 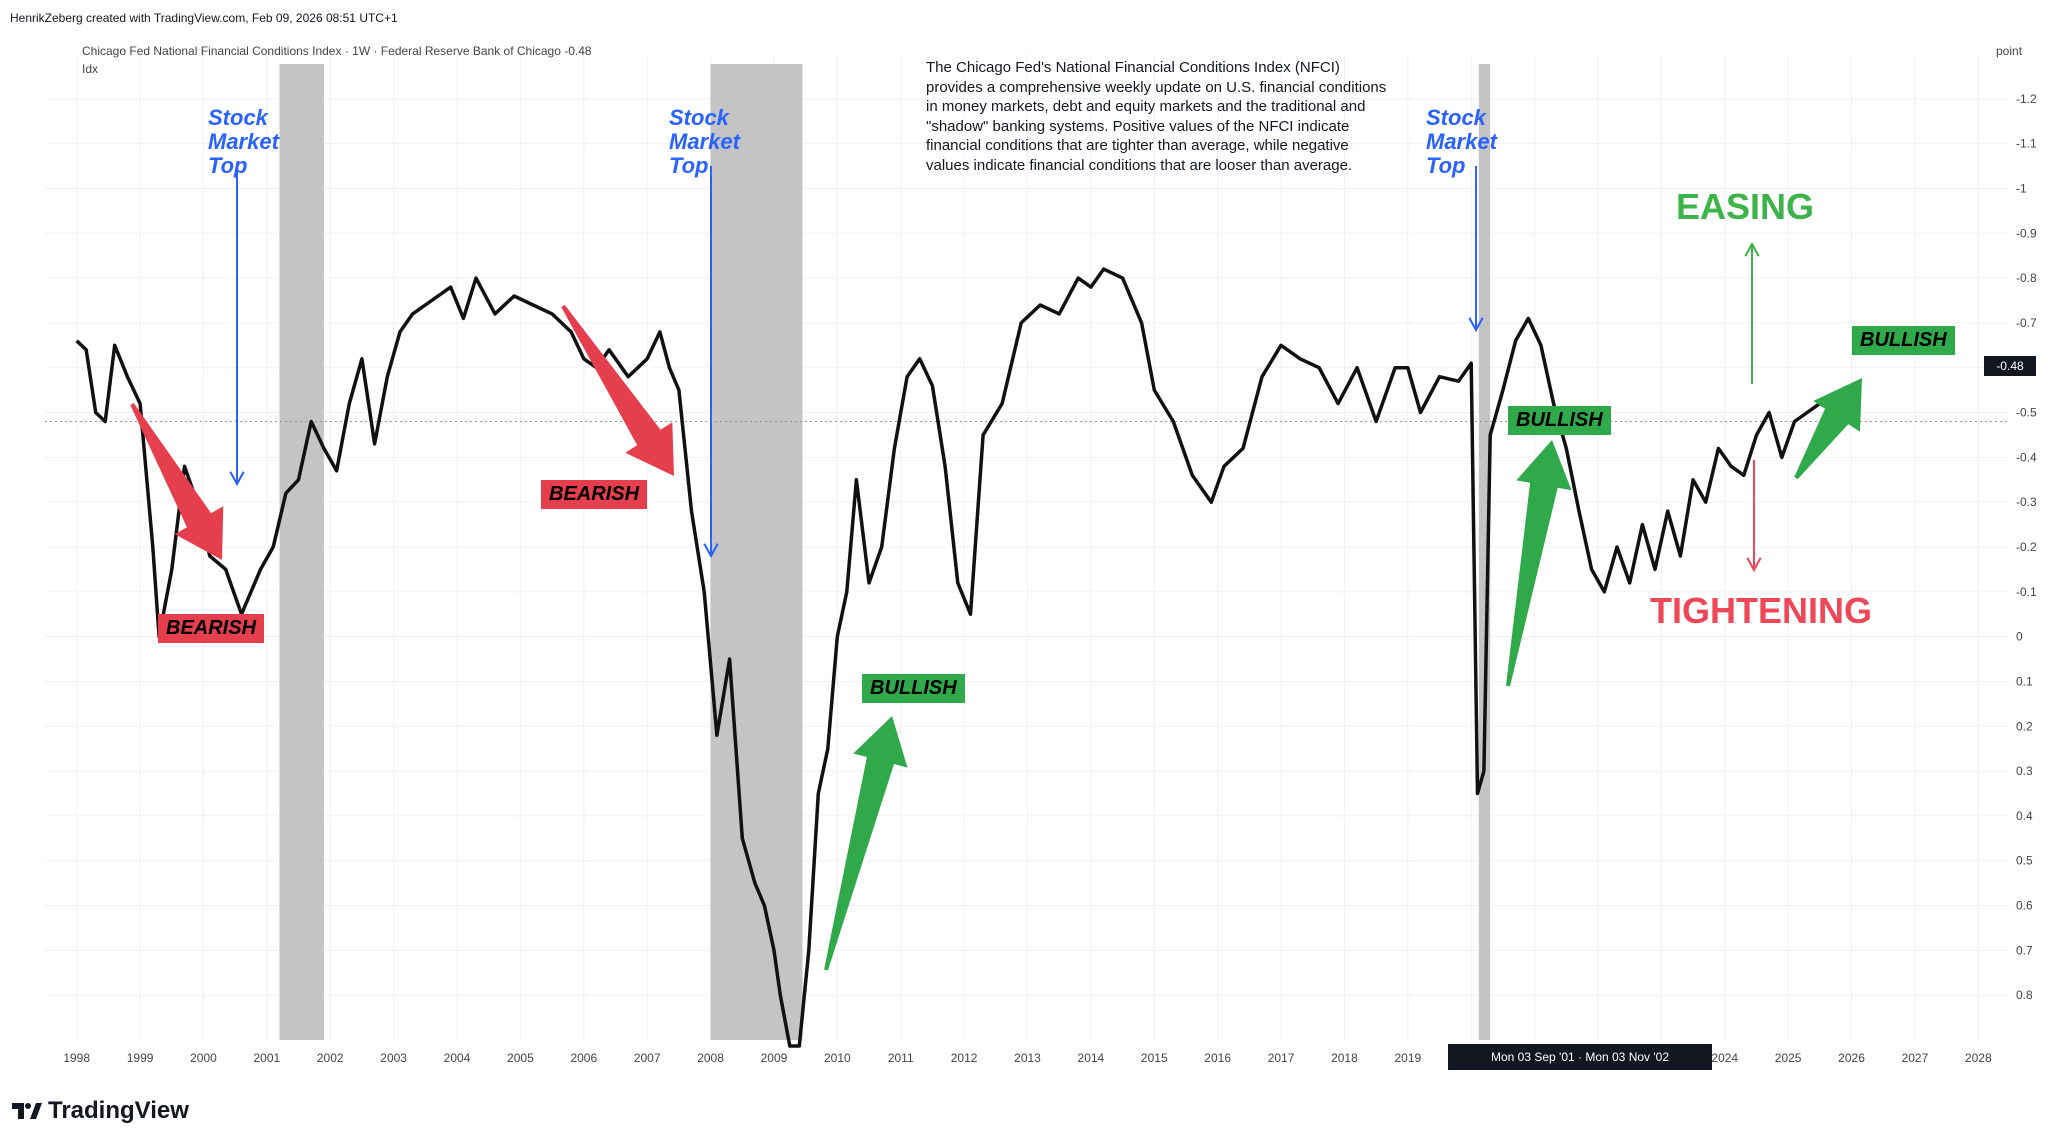 What do you see at coordinates (1580, 1057) in the screenshot?
I see `date-range-tooltip: Mon 03 Sep '01 · Mon 03 Nov '02` at bounding box center [1580, 1057].